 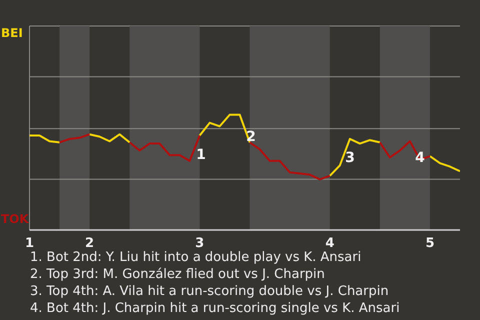 I want to click on x-tick-label: 2, so click(x=89, y=244).